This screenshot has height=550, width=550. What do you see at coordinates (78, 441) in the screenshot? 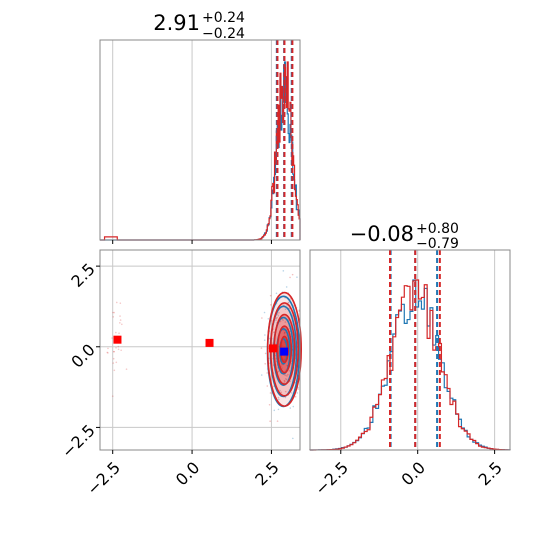
I see `y-tick-label: −2.5` at bounding box center [78, 441].